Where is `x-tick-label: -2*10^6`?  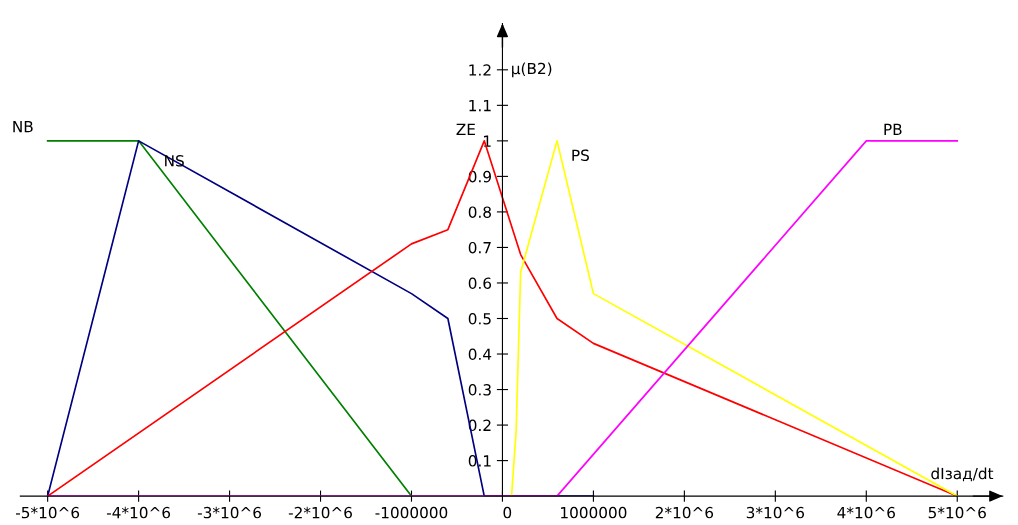 x-tick-label: -2*10^6 is located at coordinates (320, 512).